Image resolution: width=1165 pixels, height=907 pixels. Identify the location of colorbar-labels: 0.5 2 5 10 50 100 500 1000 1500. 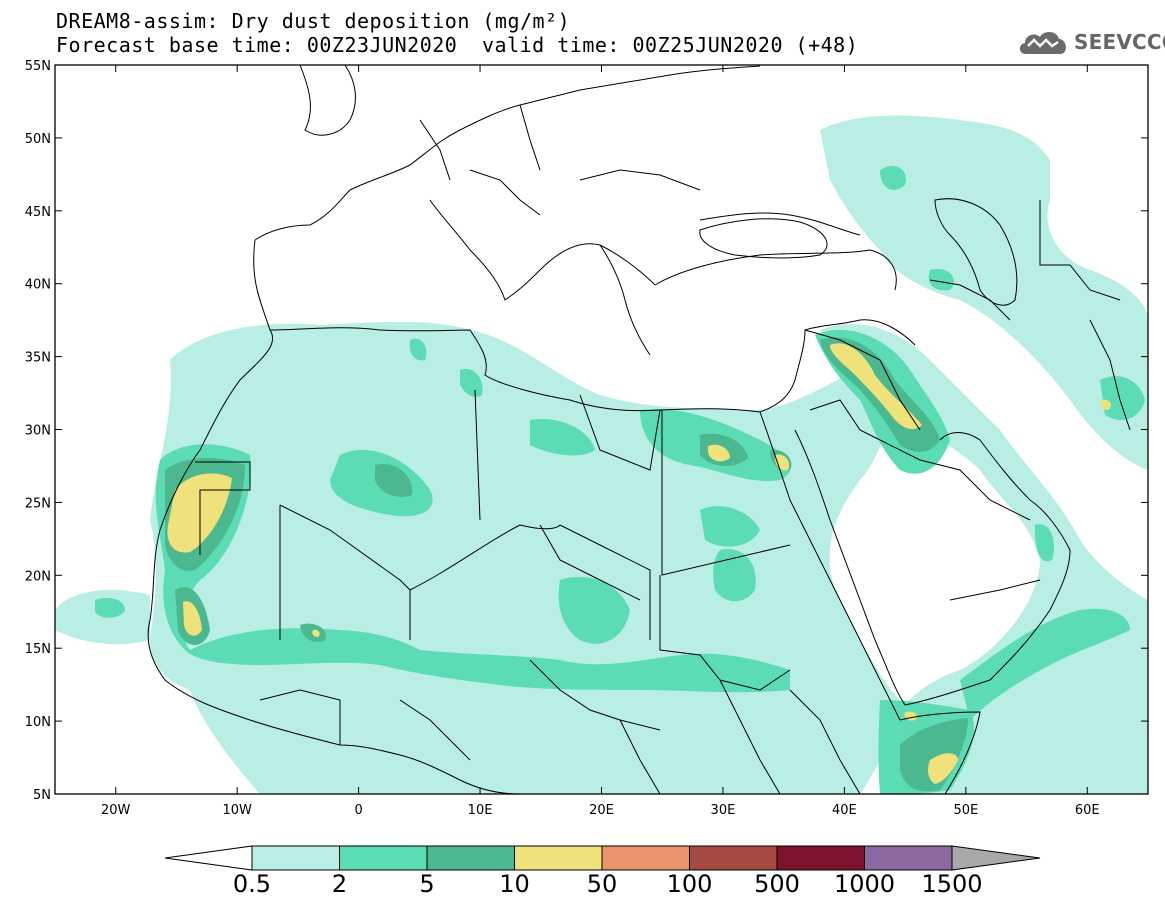
(608, 884).